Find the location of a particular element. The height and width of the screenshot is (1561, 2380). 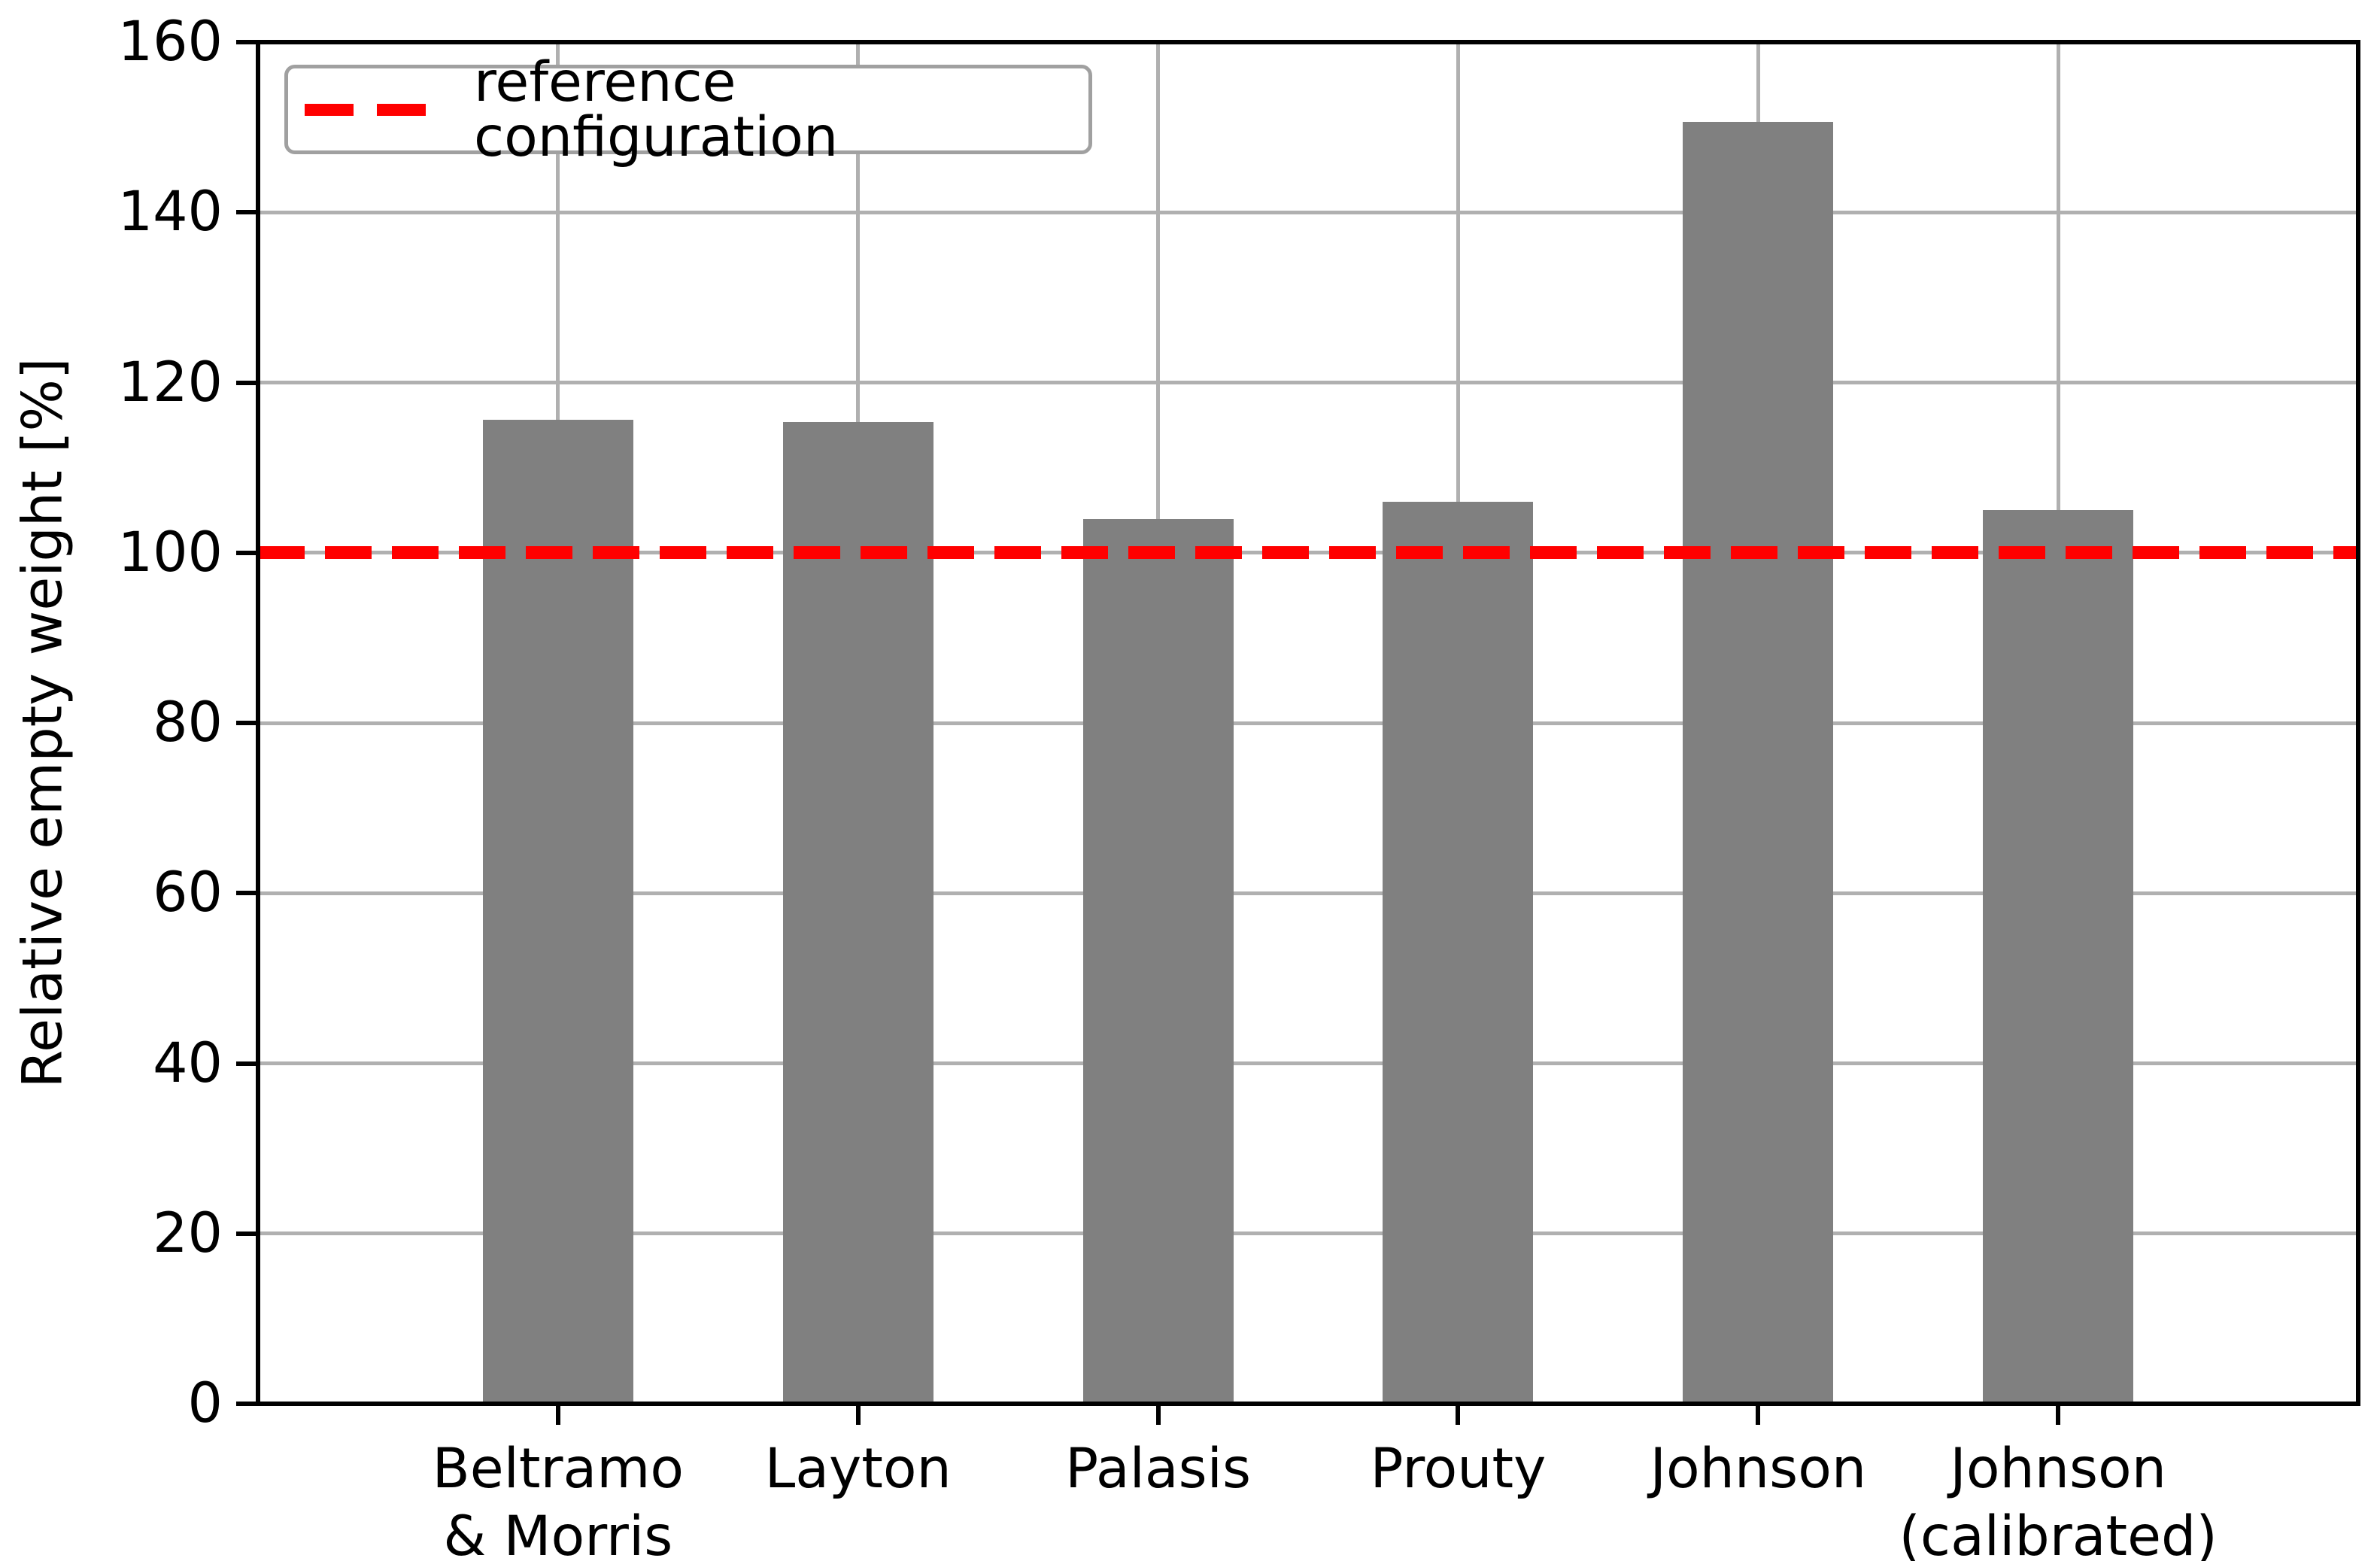

x-tick-label: Palasis is located at coordinates (1158, 1469).